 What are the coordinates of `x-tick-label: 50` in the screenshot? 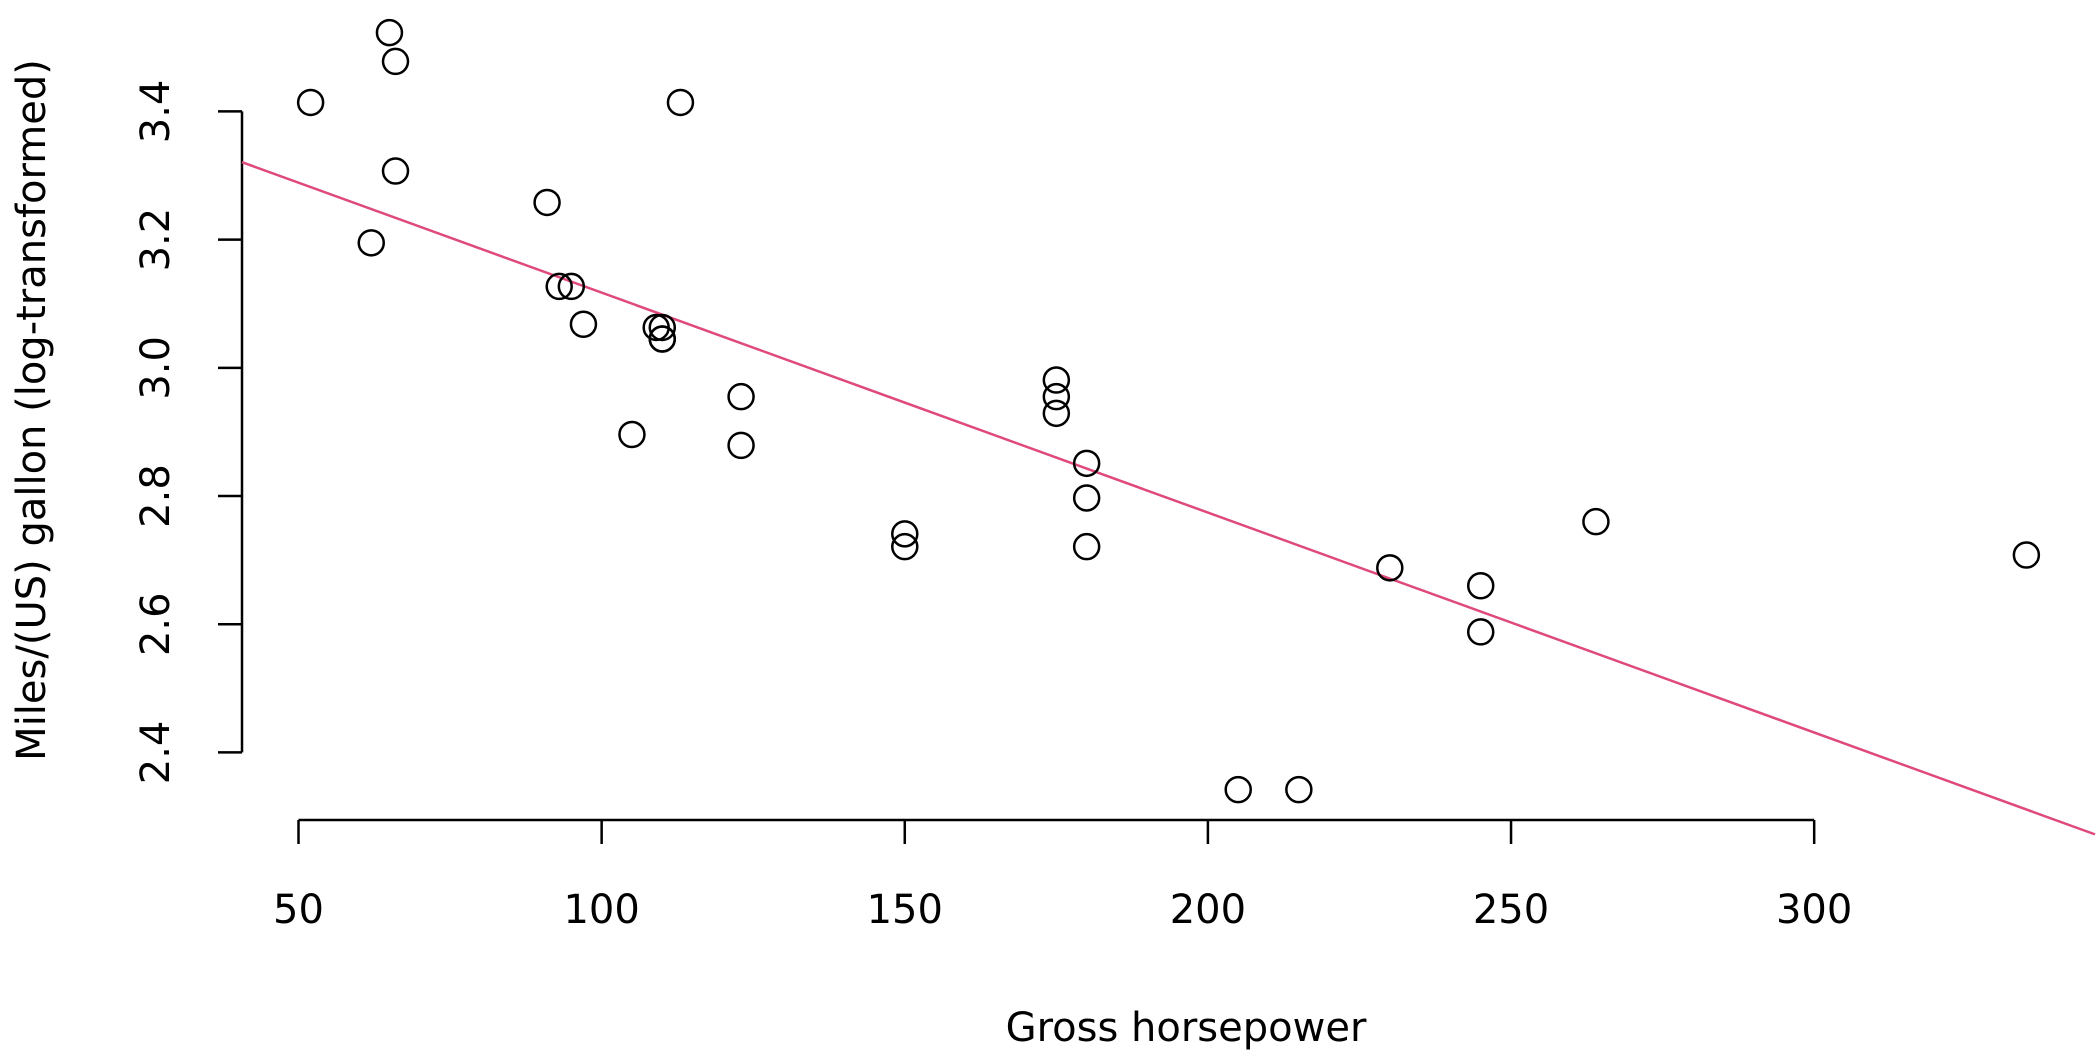 It's located at (298, 910).